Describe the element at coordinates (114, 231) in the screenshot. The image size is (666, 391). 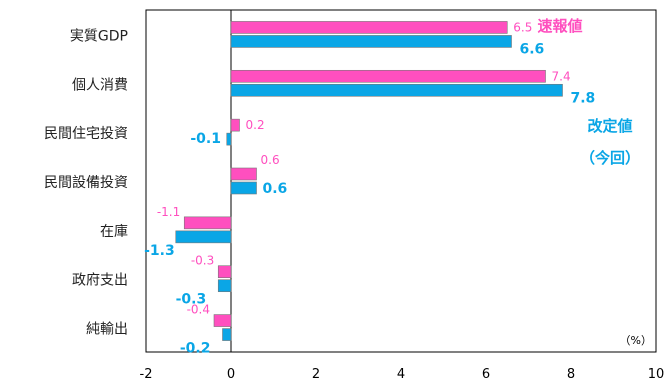
I see `category-label: 在庫` at that location.